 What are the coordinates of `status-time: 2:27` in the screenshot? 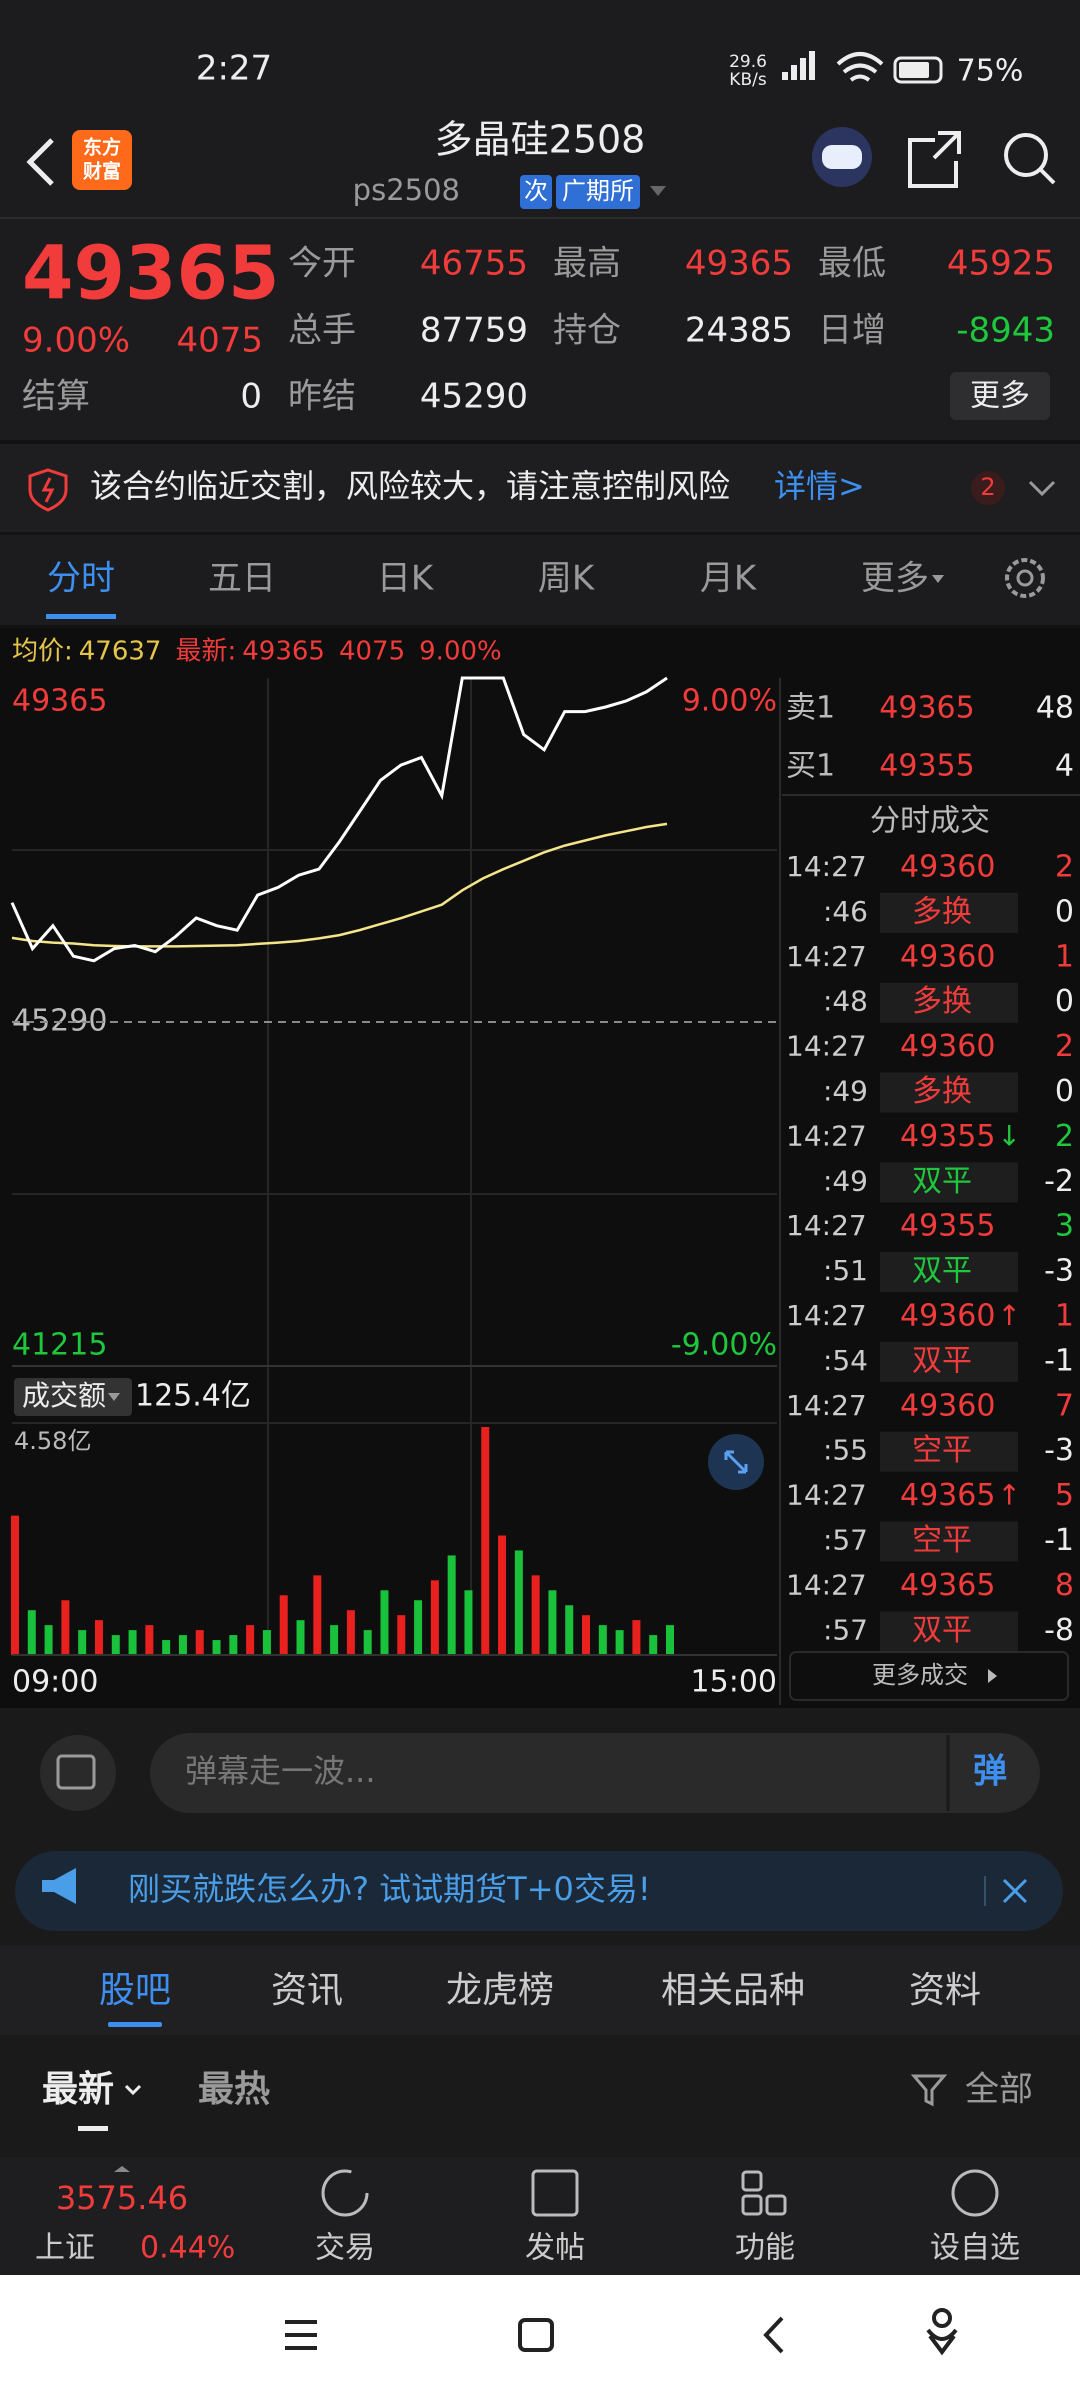 It's located at (234, 69).